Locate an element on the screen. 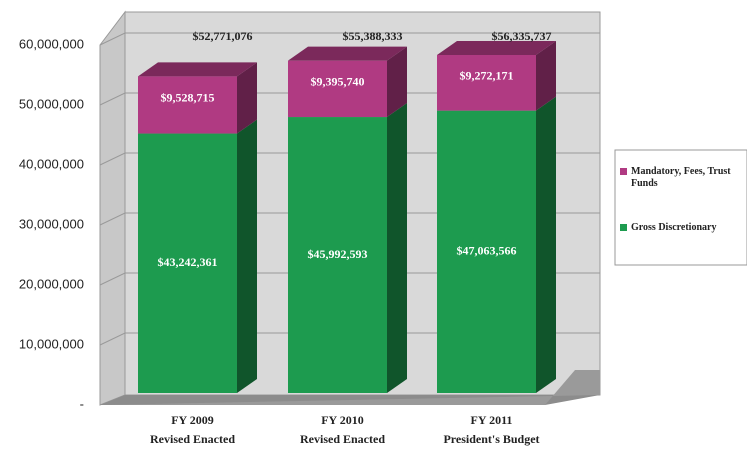 The image size is (747, 451). total-label: $56,335,737 is located at coordinates (522, 36).